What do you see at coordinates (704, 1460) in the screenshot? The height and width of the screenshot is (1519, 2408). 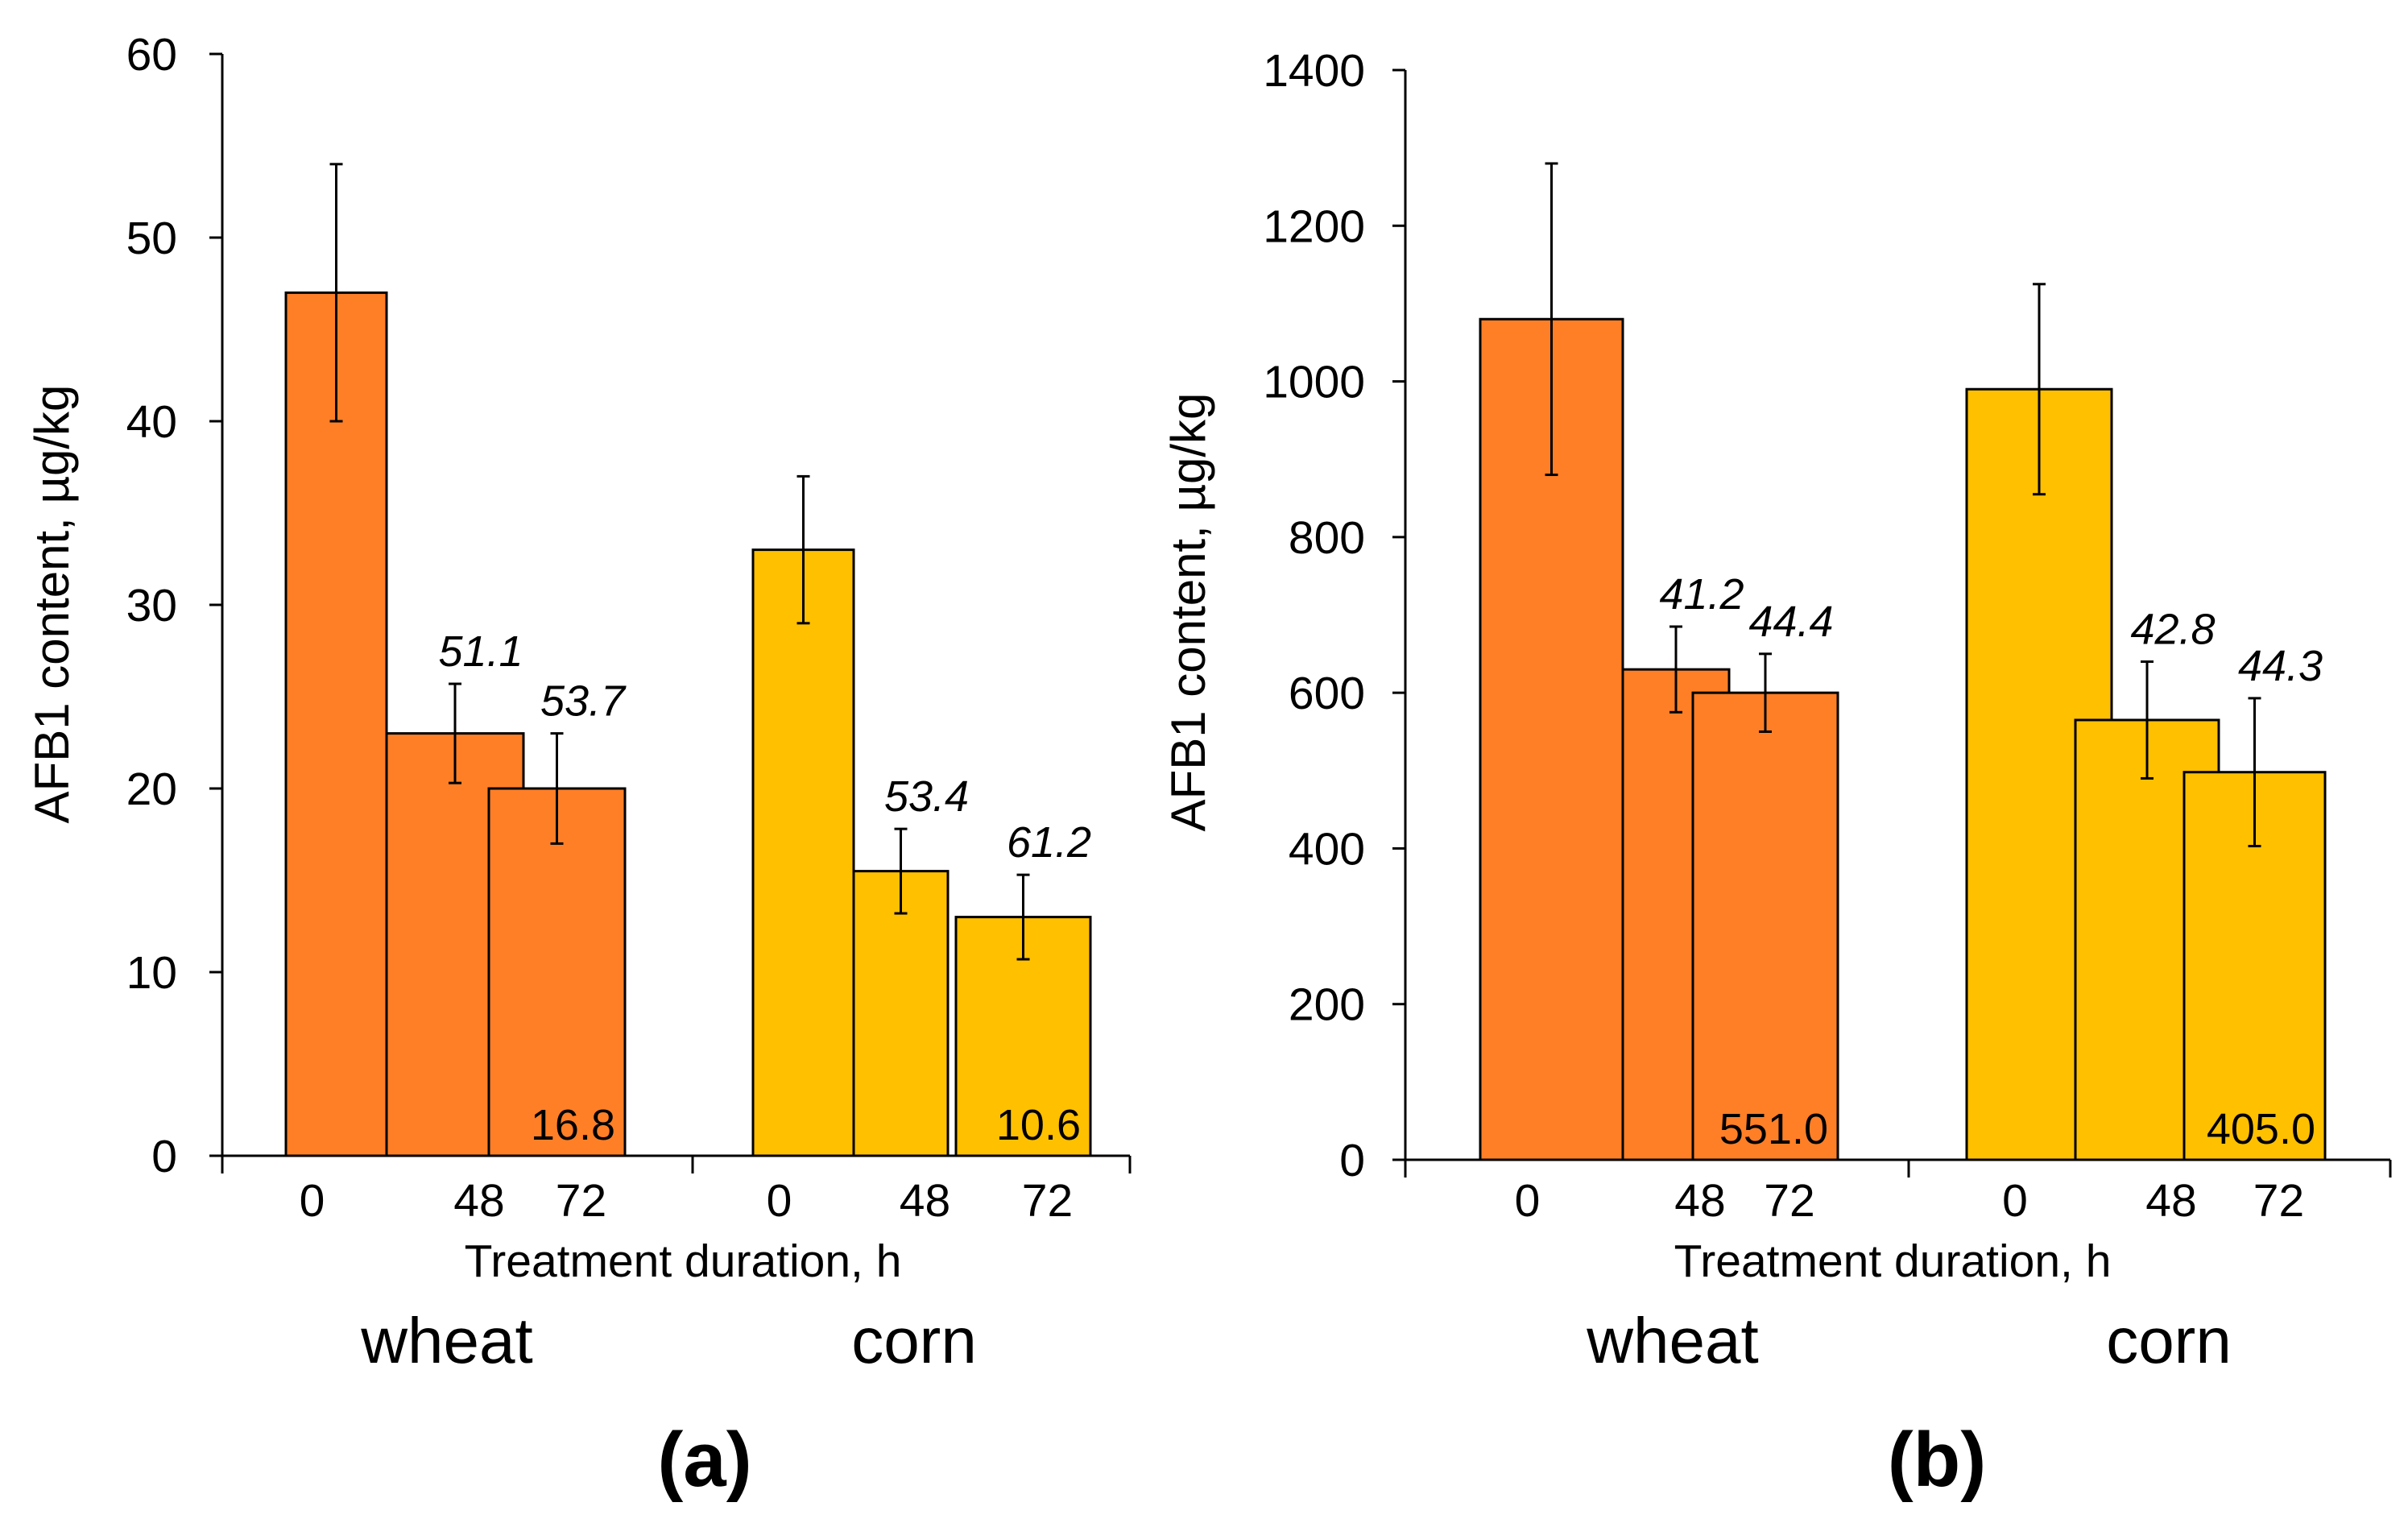 I see `panel-label: (a)` at bounding box center [704, 1460].